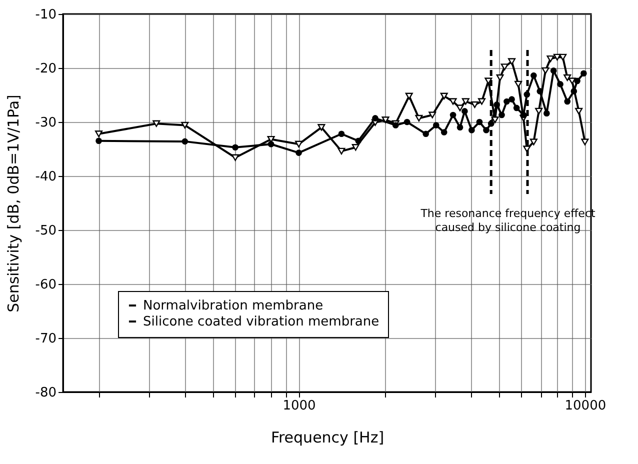  What do you see at coordinates (327, 437) in the screenshot?
I see `x-axis-title: Frequency [Hz]` at bounding box center [327, 437].